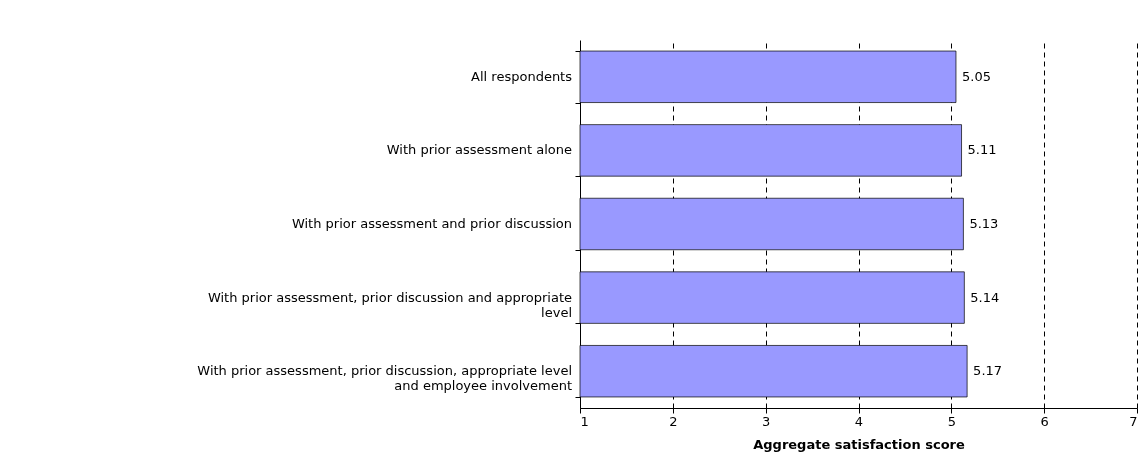 This screenshot has width=1145, height=460. I want to click on data-label: 5.05, so click(976, 76).